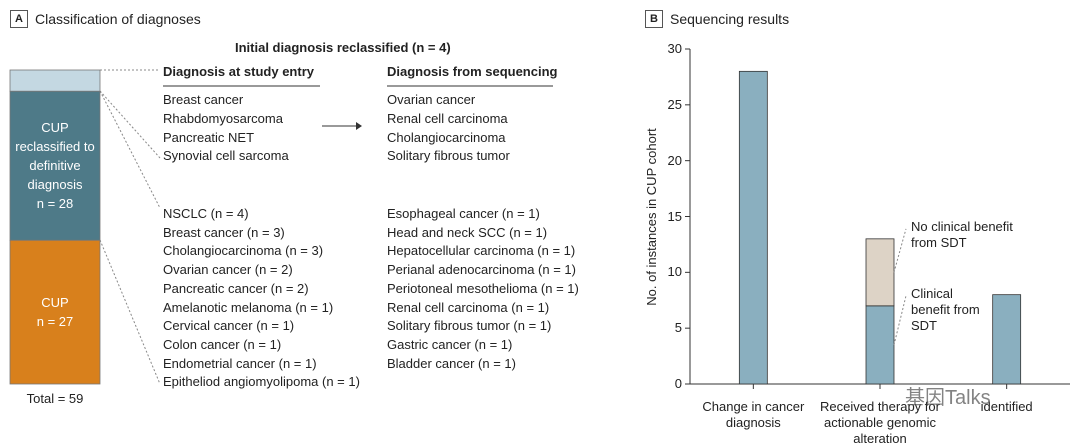 The height and width of the screenshot is (447, 1080). What do you see at coordinates (238, 71) in the screenshot?
I see `column-header: Diagnosis at study entry` at bounding box center [238, 71].